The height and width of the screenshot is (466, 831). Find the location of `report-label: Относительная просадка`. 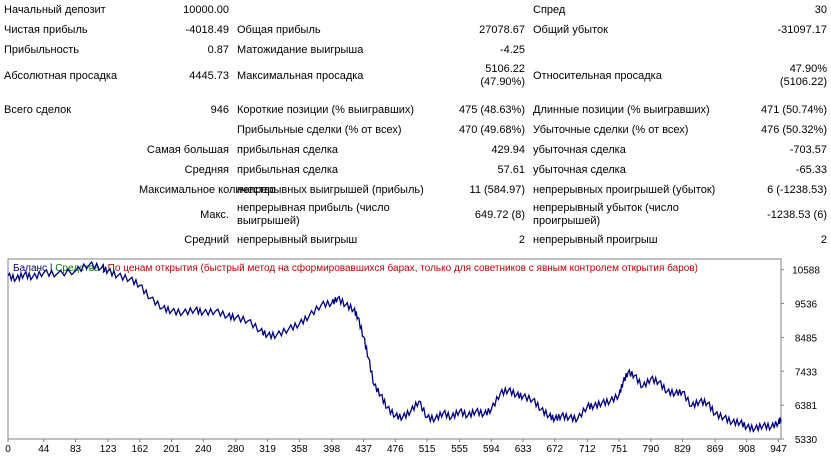

report-label: Относительная просадка is located at coordinates (597, 75).